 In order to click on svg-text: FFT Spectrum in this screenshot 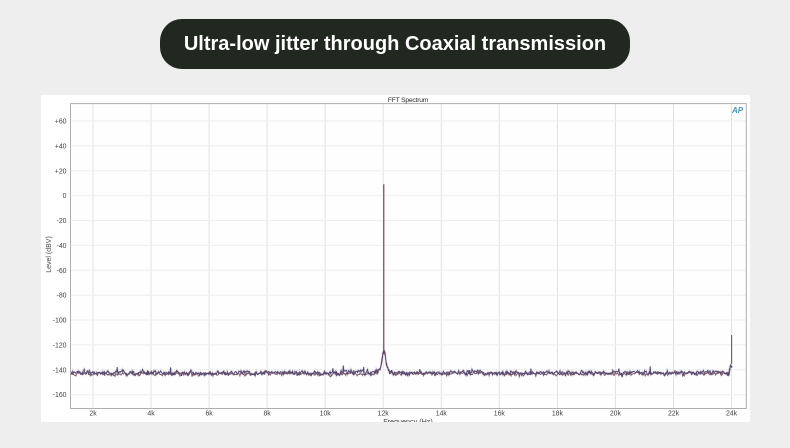, I will do `click(408, 100)`.